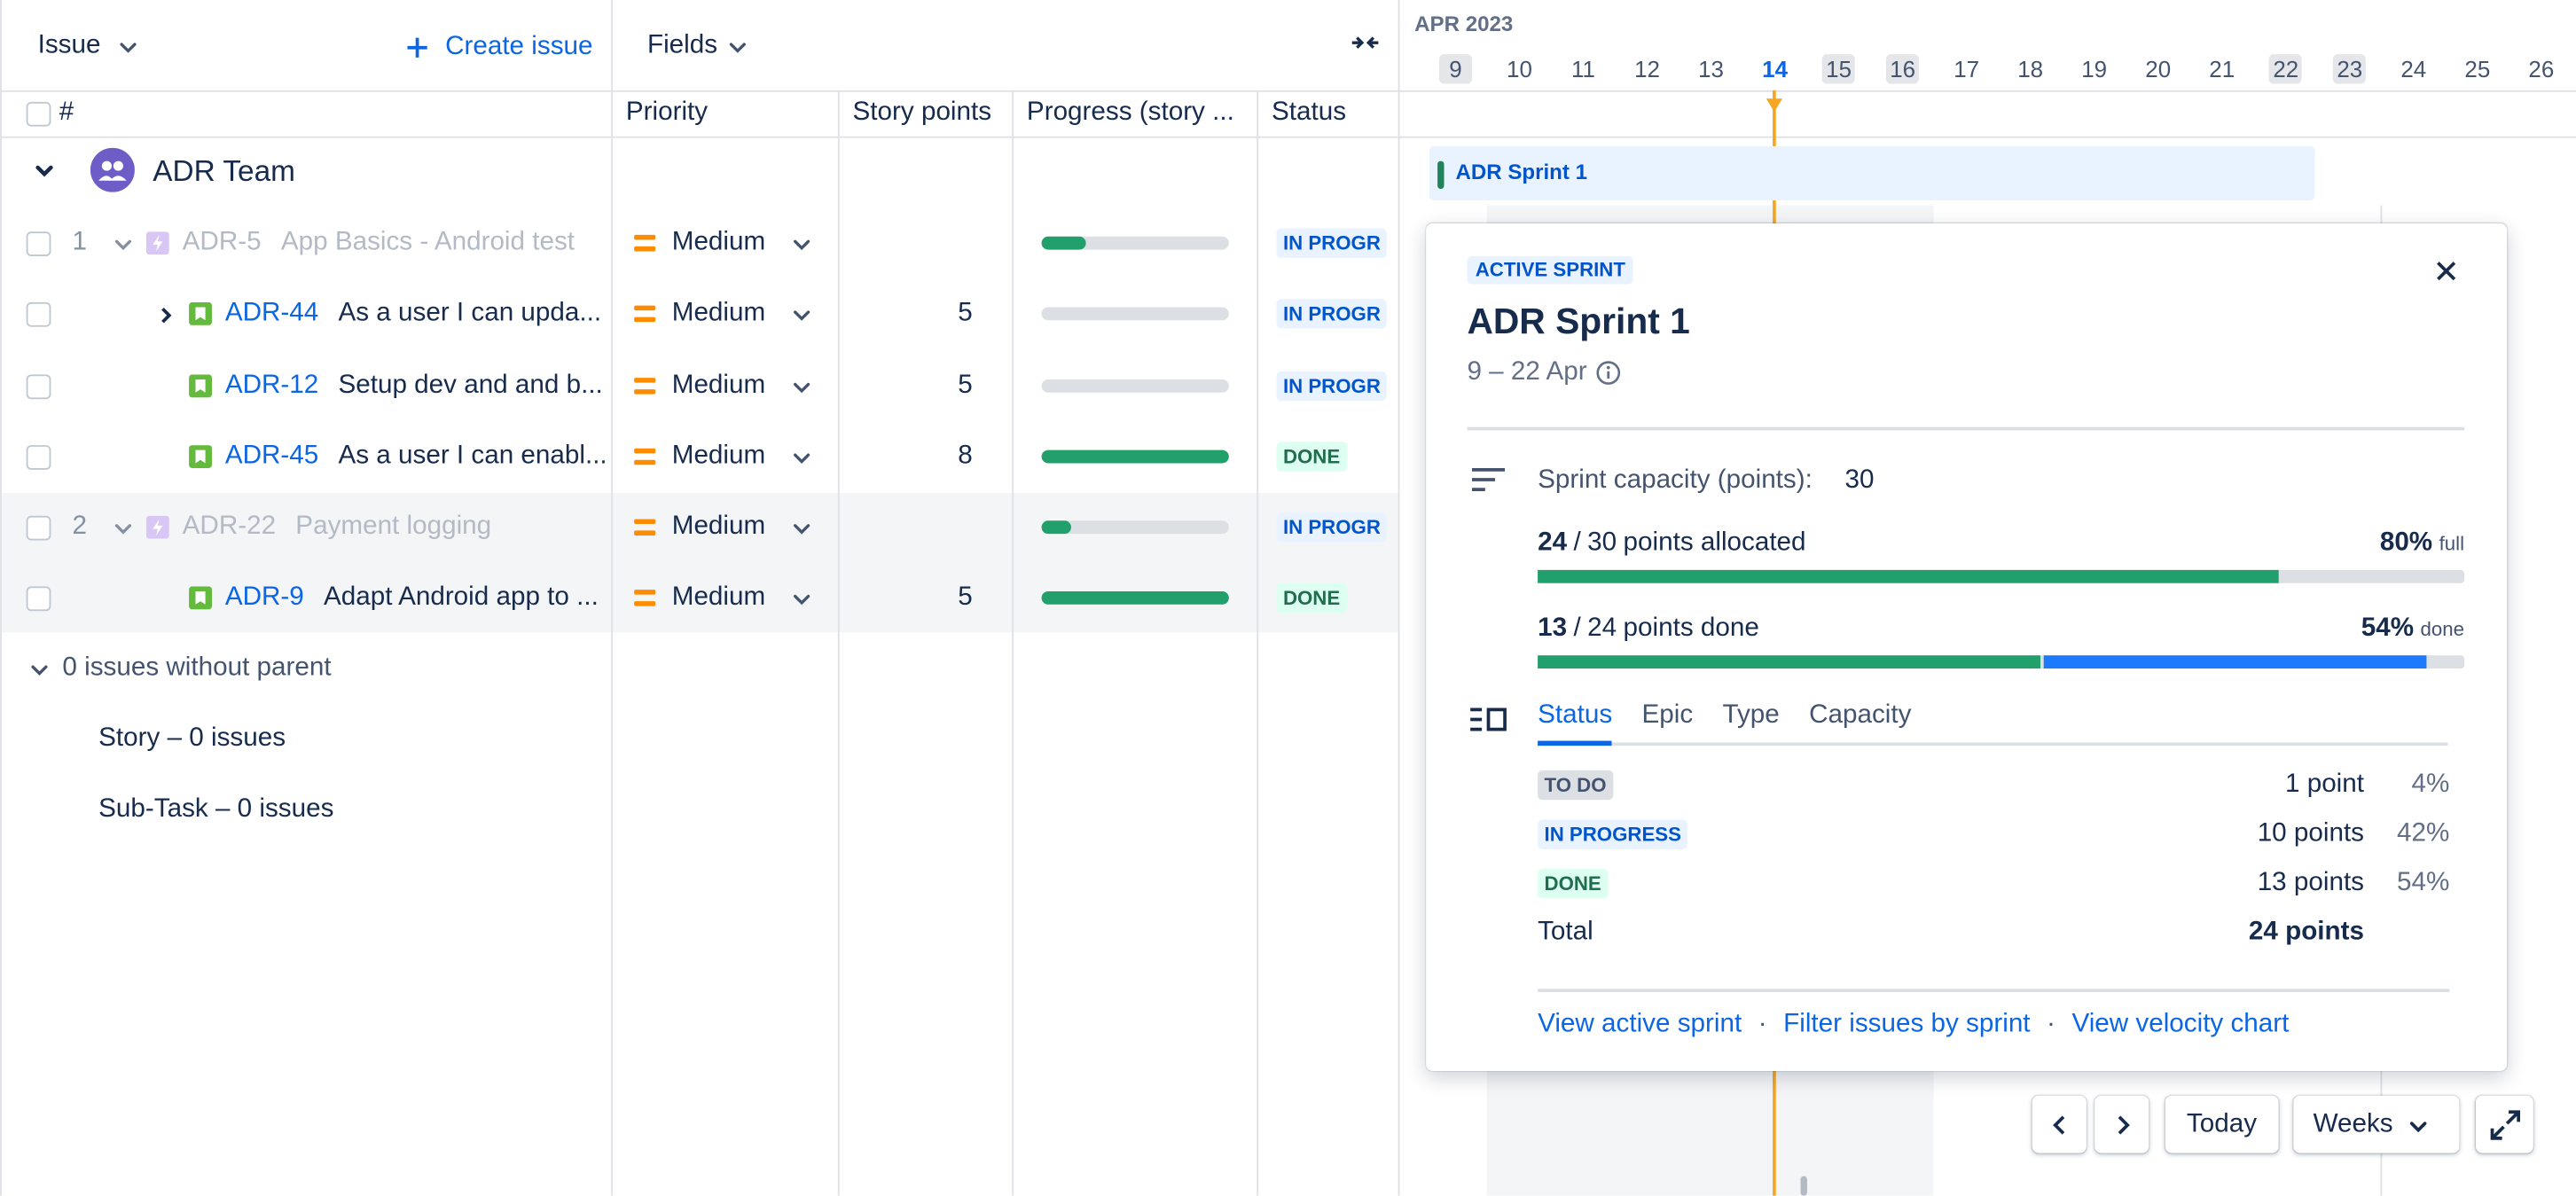 Image resolution: width=2576 pixels, height=1196 pixels. I want to click on story-points: 5, so click(966, 597).